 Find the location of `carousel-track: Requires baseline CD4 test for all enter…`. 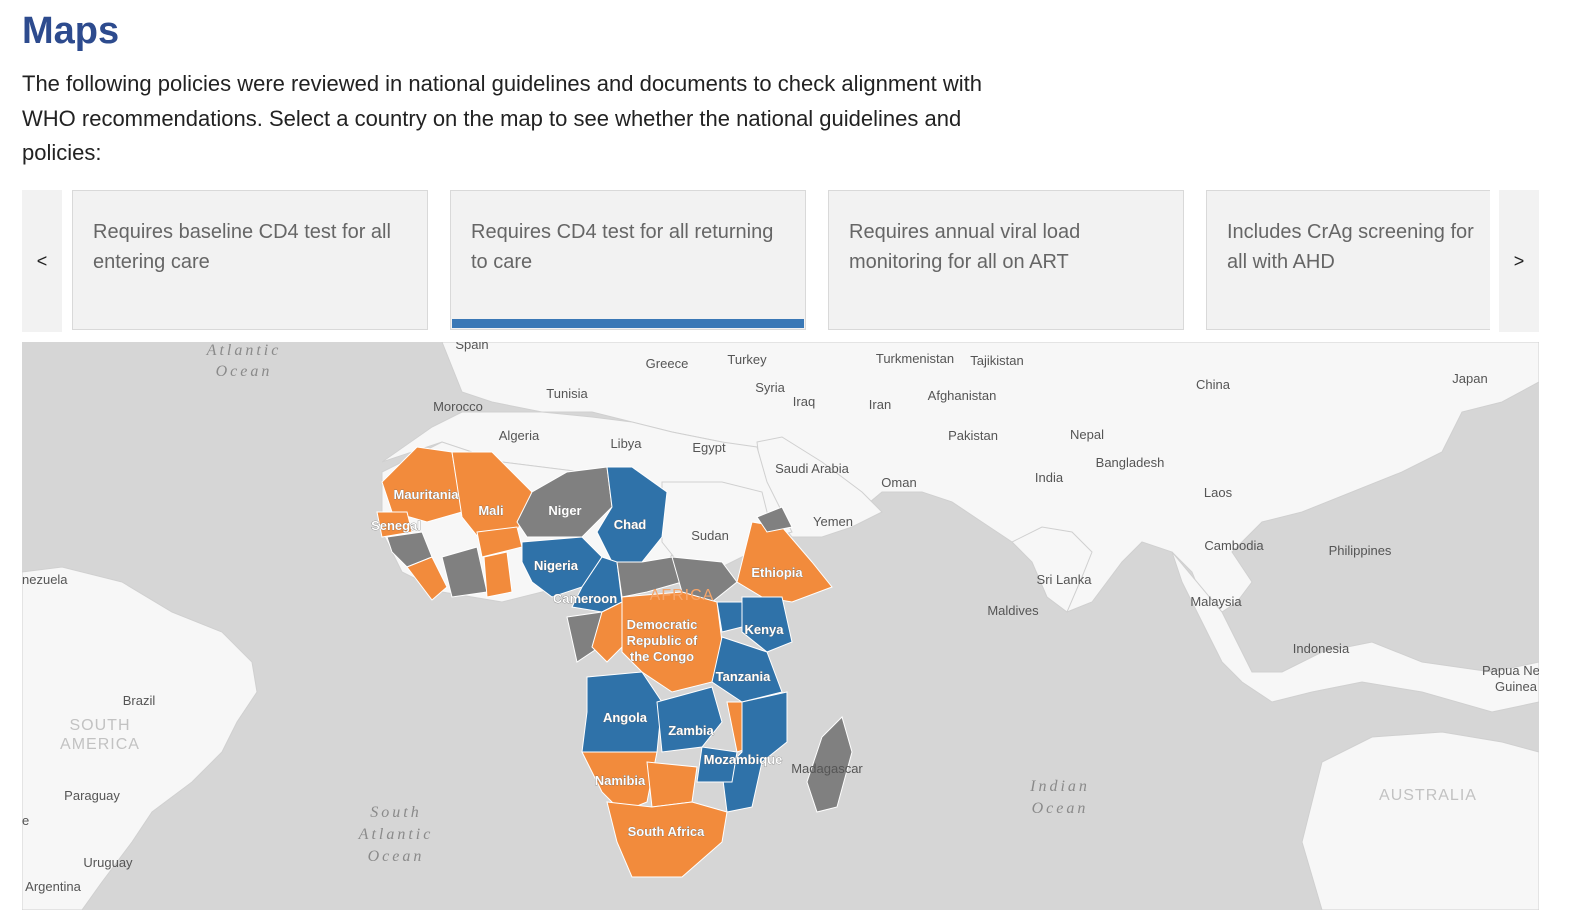

carousel-track: Requires baseline CD4 test for all enter… is located at coordinates (781, 261).